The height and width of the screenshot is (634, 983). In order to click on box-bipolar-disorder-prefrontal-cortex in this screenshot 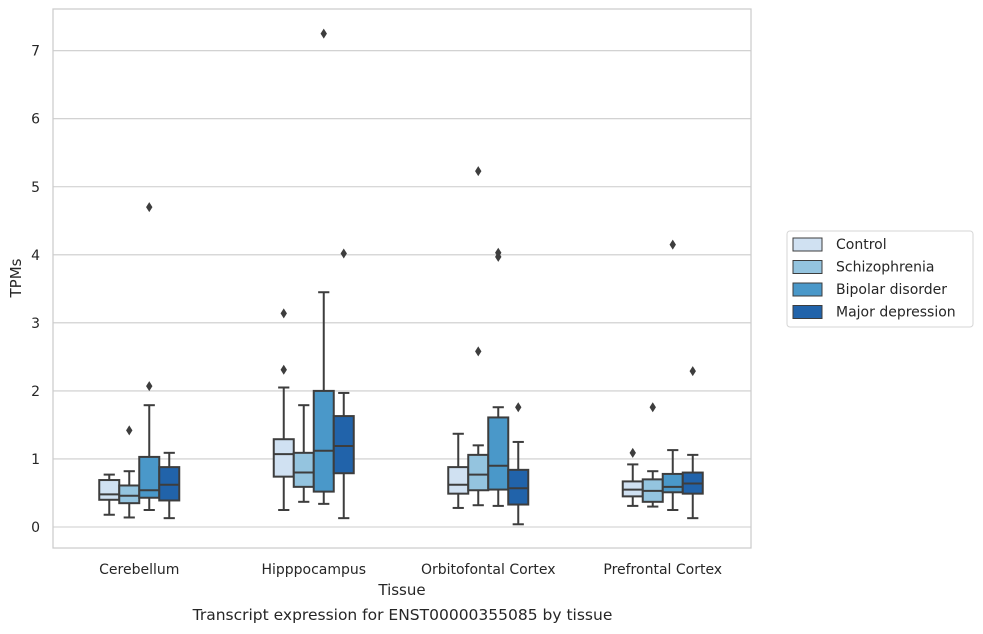, I will do `click(672, 375)`.